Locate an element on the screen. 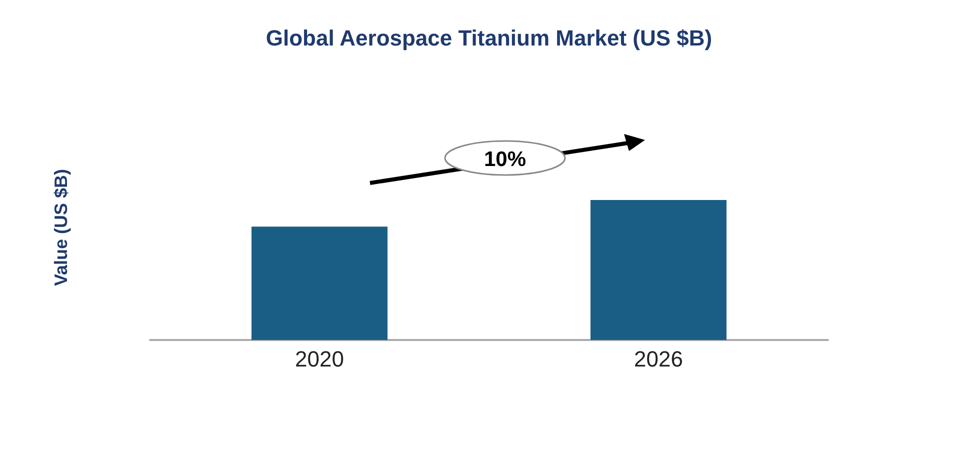 Image resolution: width=978 pixels, height=455 pixels. text: 10% is located at coordinates (505, 159).